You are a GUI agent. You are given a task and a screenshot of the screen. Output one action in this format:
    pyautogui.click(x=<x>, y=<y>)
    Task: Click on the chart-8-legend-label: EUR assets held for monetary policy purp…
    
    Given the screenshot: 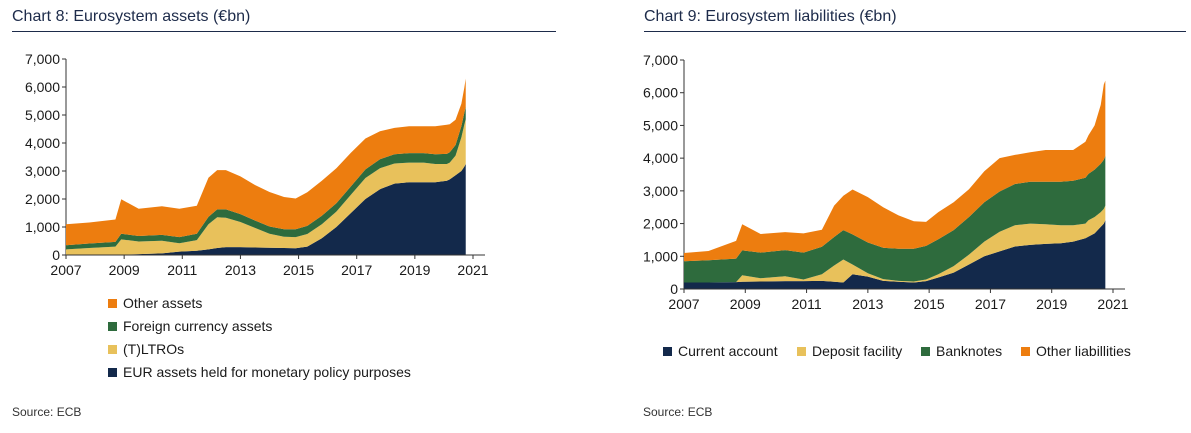 What is the action you would take?
    pyautogui.click(x=267, y=372)
    